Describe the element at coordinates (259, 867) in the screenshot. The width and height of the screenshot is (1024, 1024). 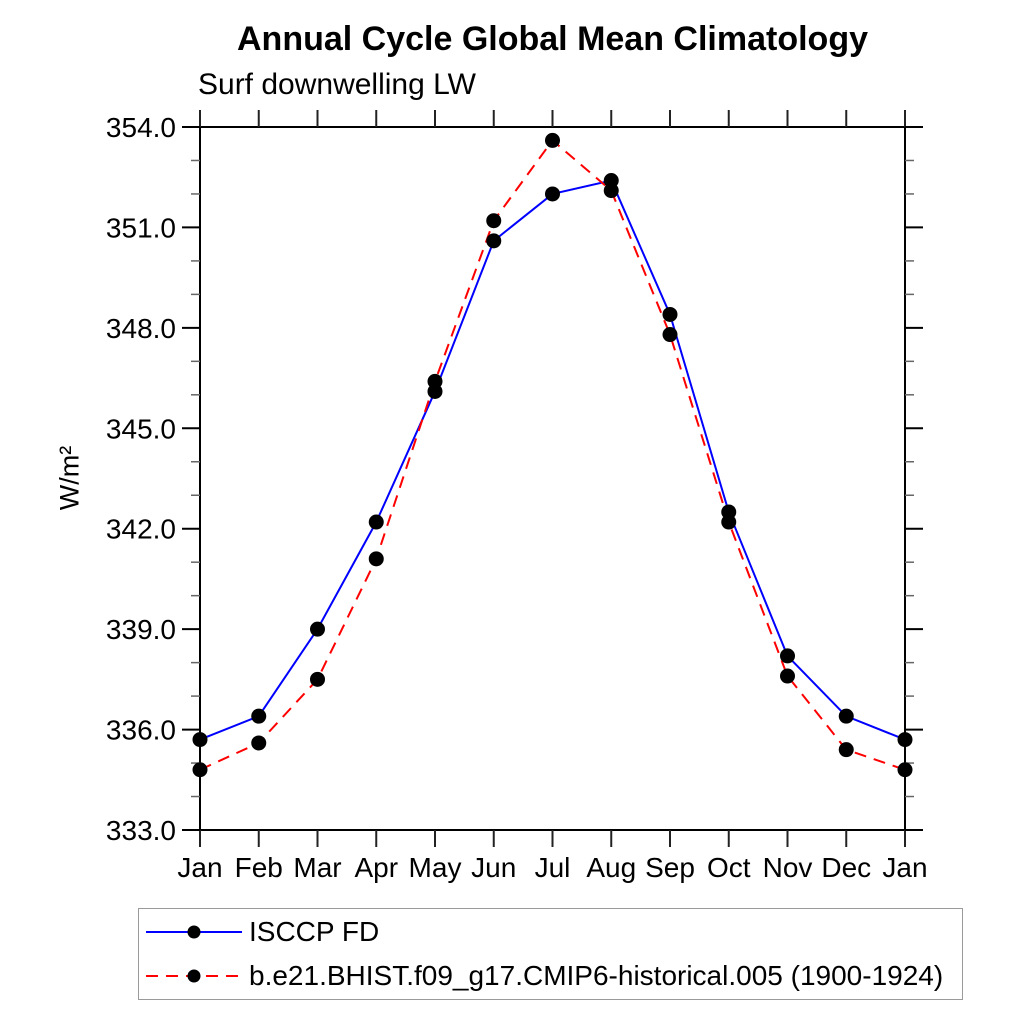
I see `x-axis-tick-label: Feb` at that location.